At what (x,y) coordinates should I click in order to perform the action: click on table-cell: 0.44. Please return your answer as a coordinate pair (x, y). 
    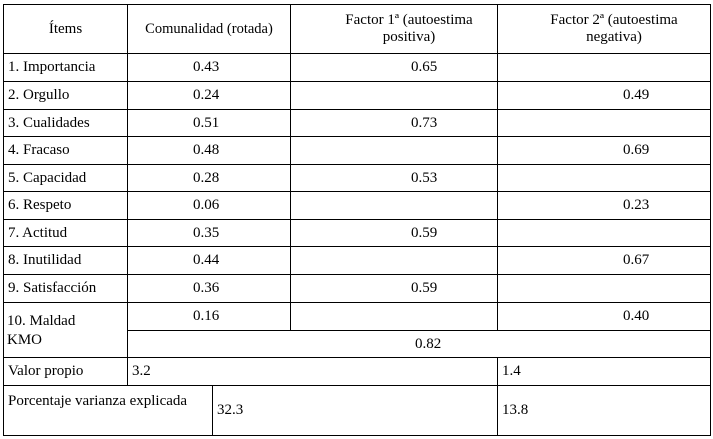
    Looking at the image, I should click on (209, 260).